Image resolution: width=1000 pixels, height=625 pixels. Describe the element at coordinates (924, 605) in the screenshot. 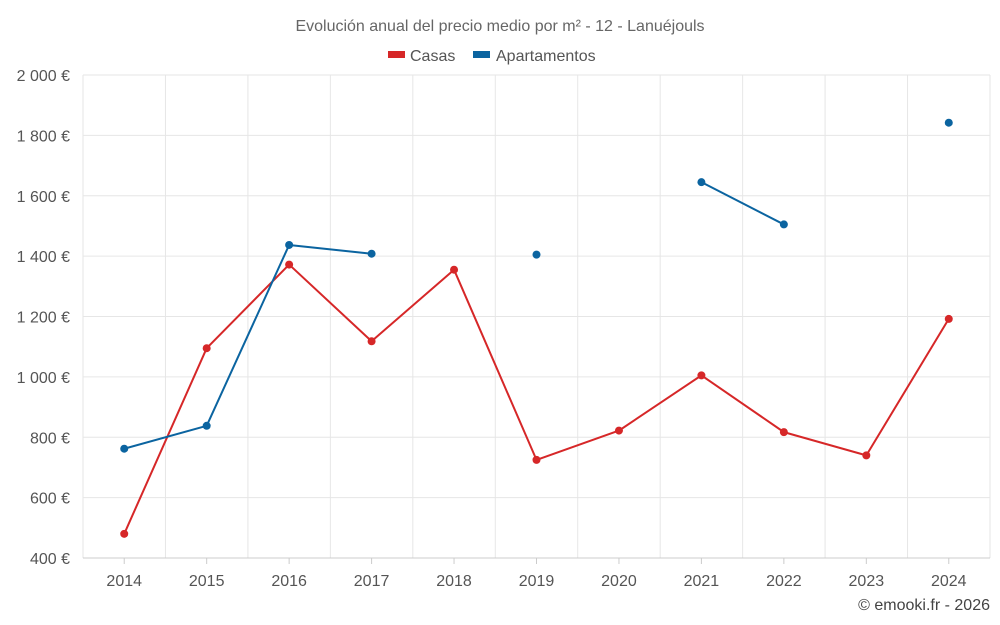

I see `credit-text: © emooki.fr - 2026` at that location.